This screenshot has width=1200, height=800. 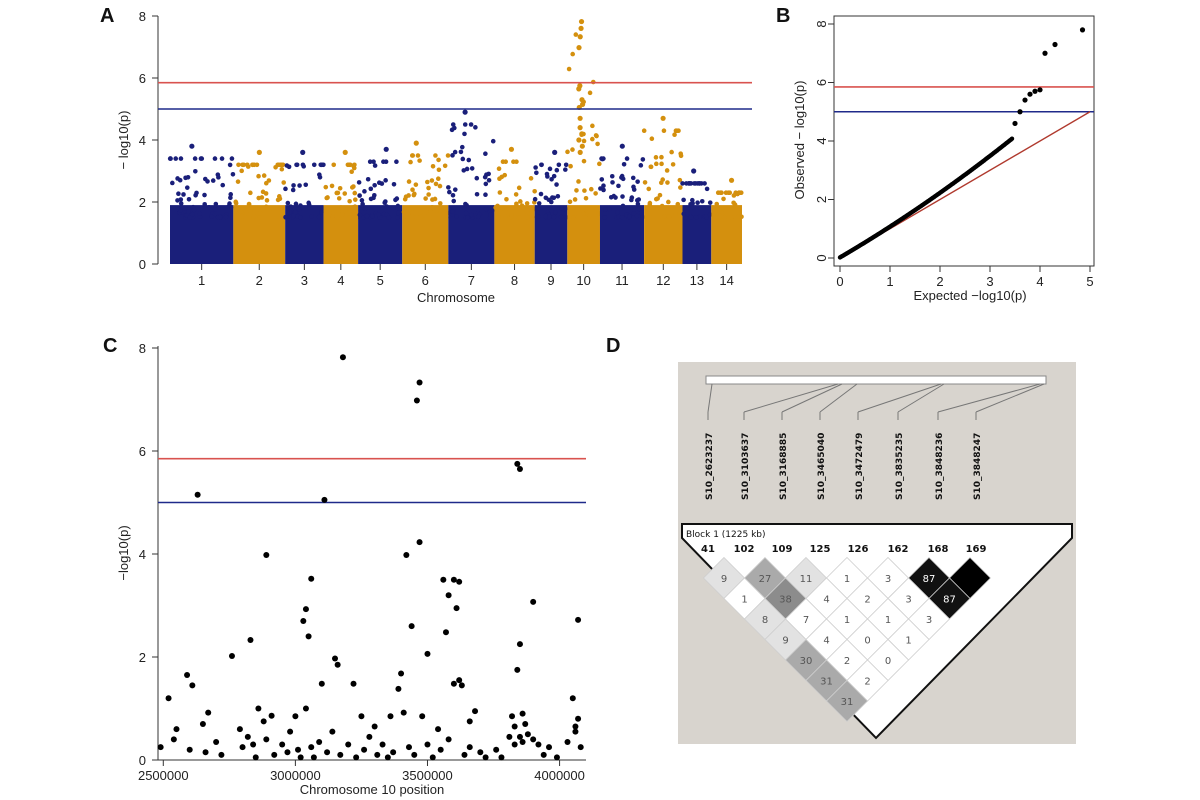 I want to click on panel-c-xtick-label: 4000000, so click(x=559, y=775).